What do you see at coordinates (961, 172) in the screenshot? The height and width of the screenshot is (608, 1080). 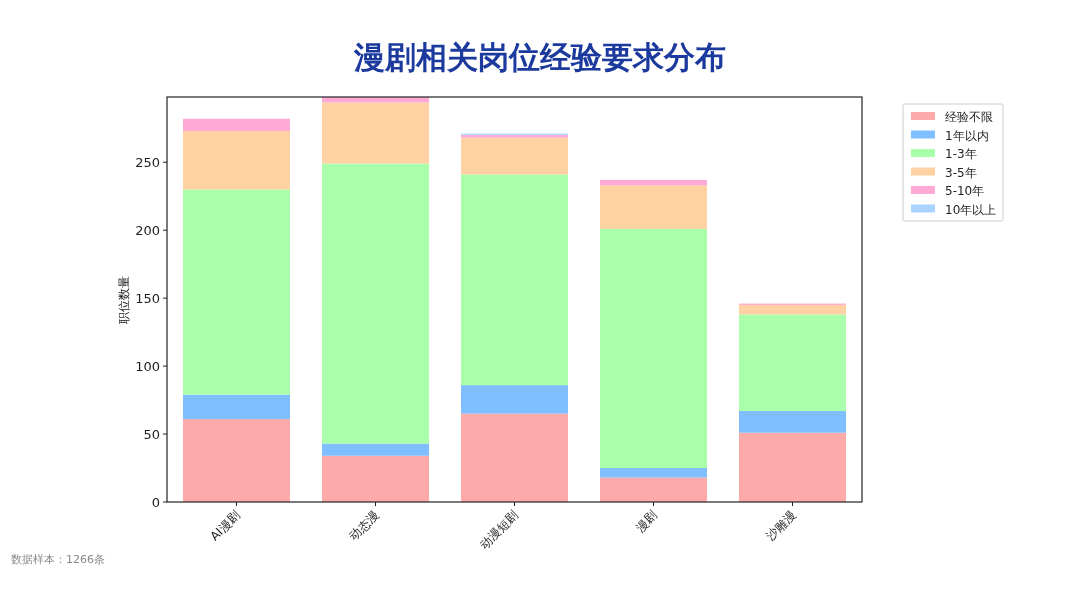 I see `legend-label: 3-5年` at bounding box center [961, 172].